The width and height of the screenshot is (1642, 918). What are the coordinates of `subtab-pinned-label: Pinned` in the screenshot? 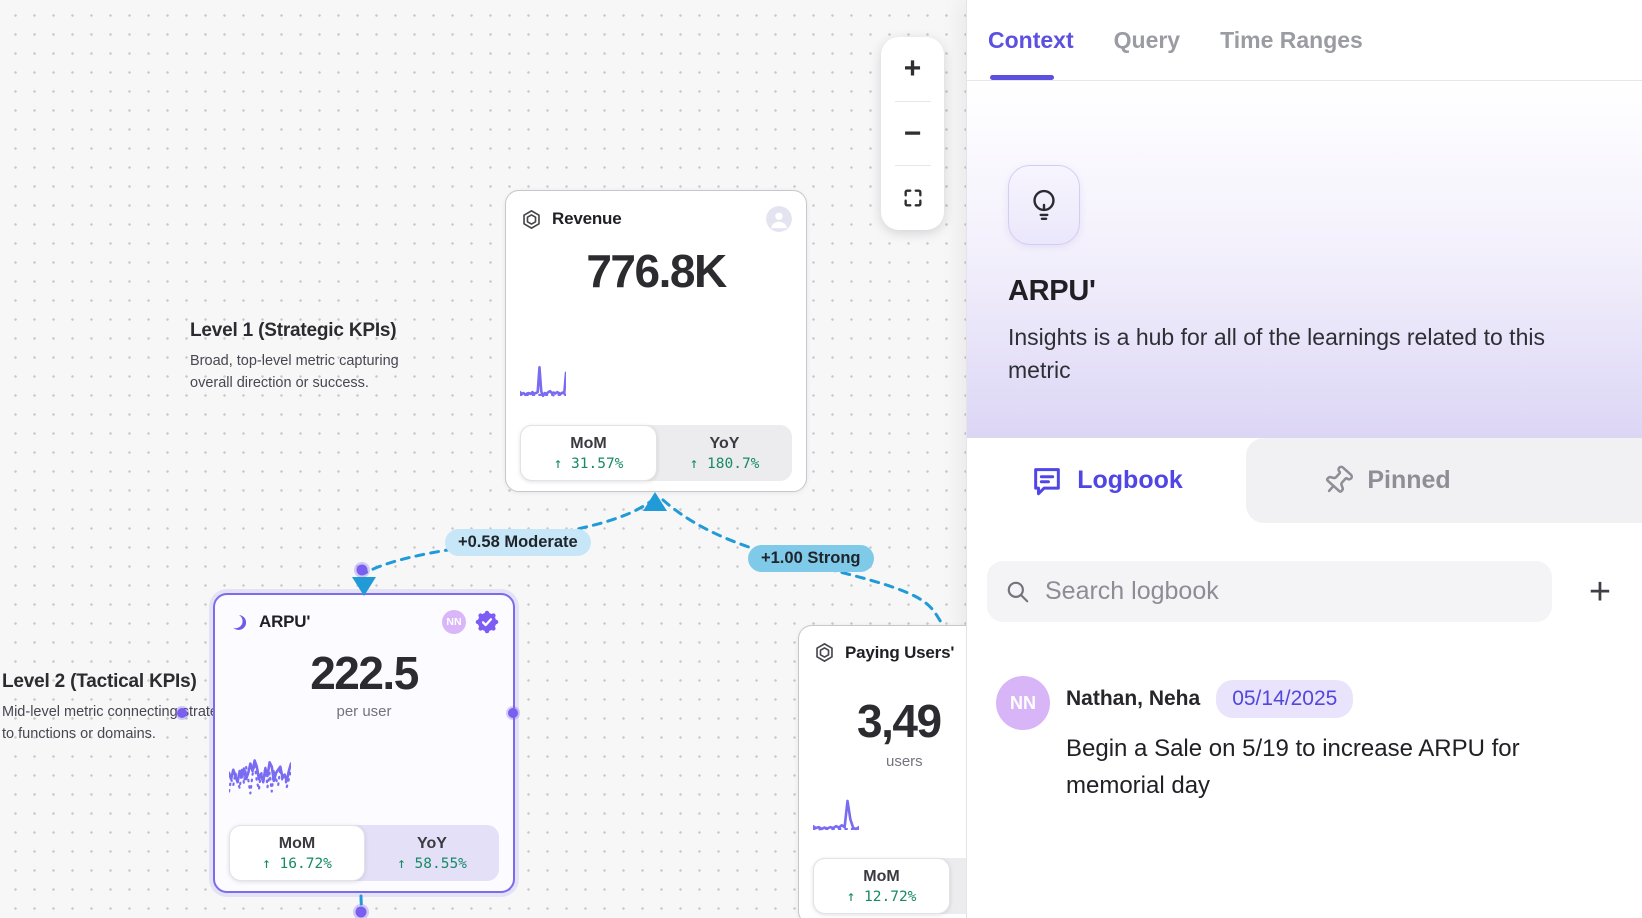 It's located at (1409, 480).